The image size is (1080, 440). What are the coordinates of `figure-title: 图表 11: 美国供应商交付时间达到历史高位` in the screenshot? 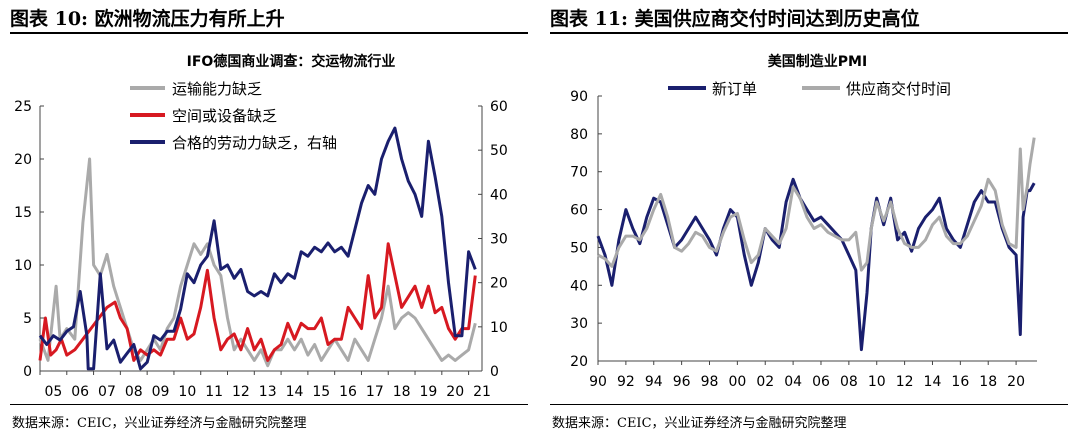 It's located at (735, 19).